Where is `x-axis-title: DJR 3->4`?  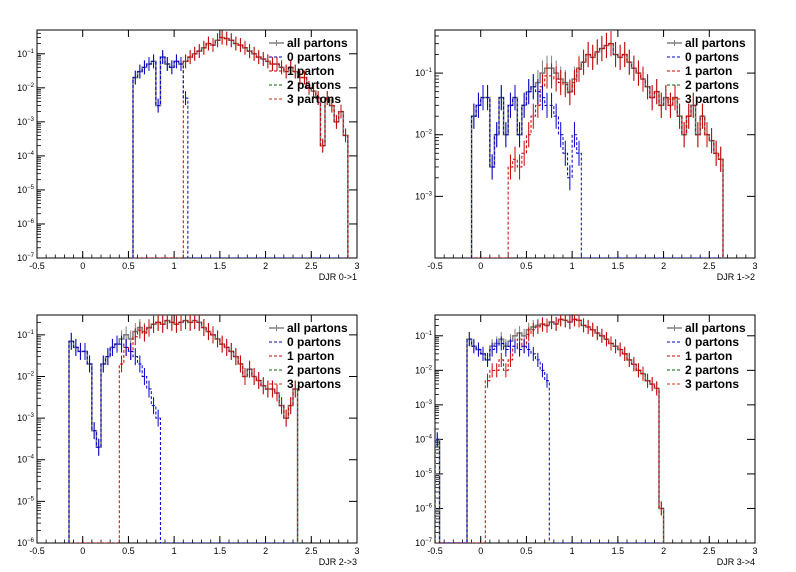
x-axis-title: DJR 3->4 is located at coordinates (736, 562).